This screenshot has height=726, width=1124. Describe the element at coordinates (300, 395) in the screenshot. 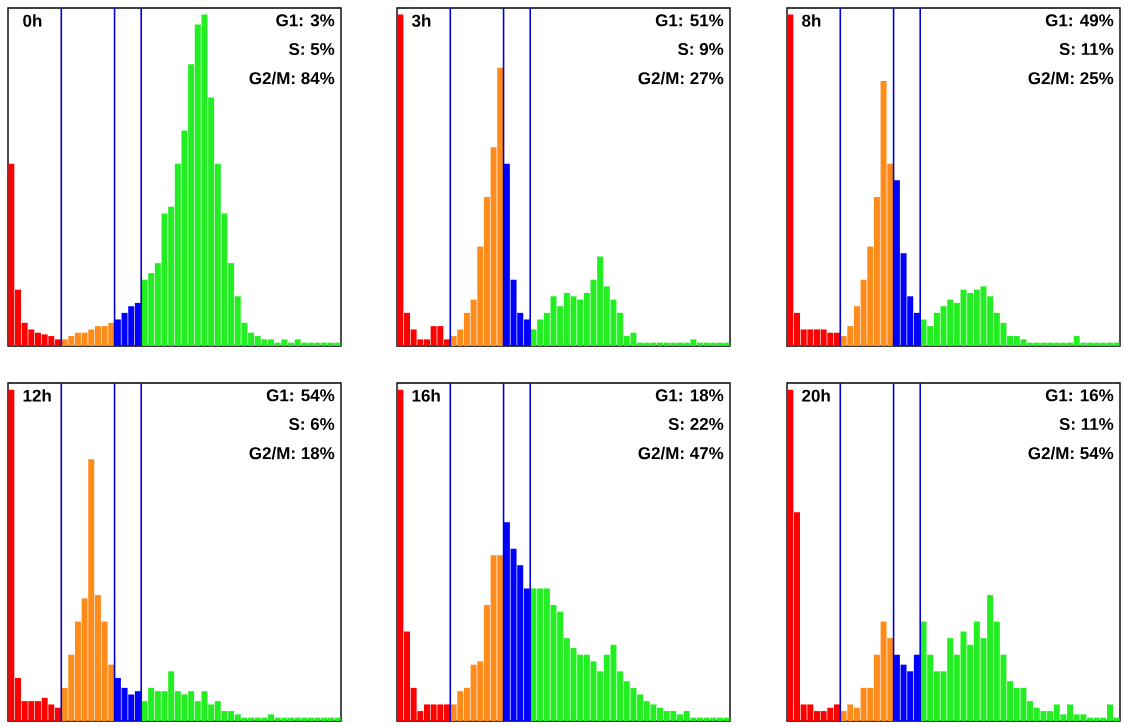

I see `annotation: G1: 54%` at that location.